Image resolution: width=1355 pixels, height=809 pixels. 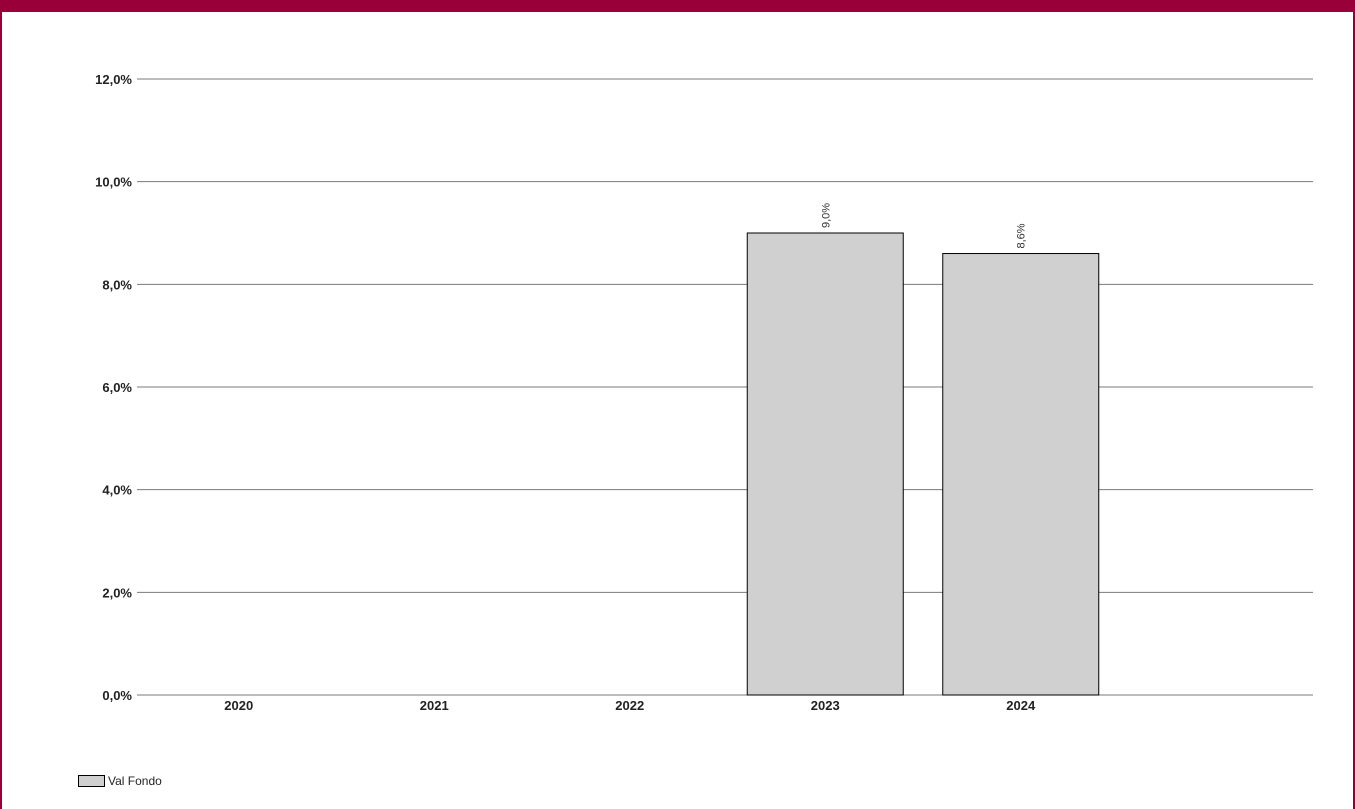 What do you see at coordinates (117, 592) in the screenshot?
I see `y-tick-label: 2,0%` at bounding box center [117, 592].